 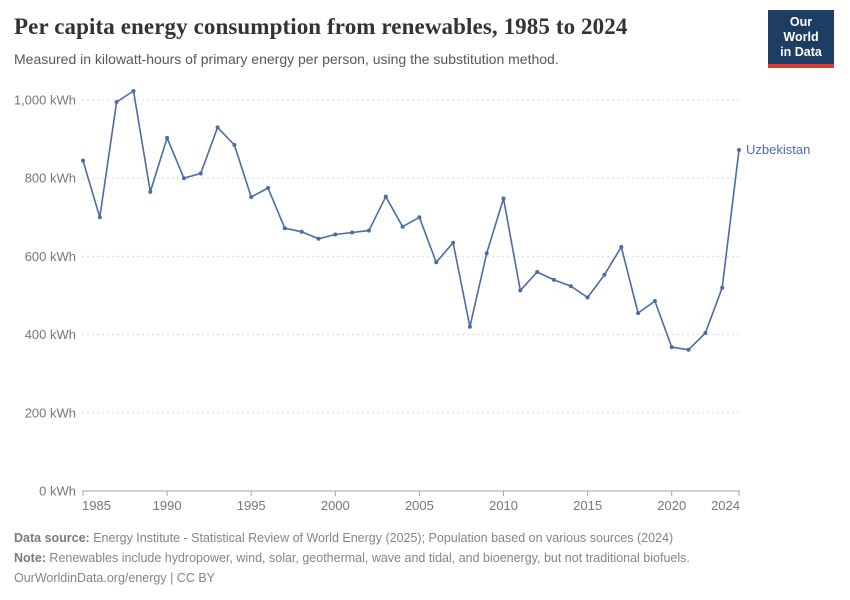 What do you see at coordinates (30, 558) in the screenshot?
I see `note-label: Note:` at bounding box center [30, 558].